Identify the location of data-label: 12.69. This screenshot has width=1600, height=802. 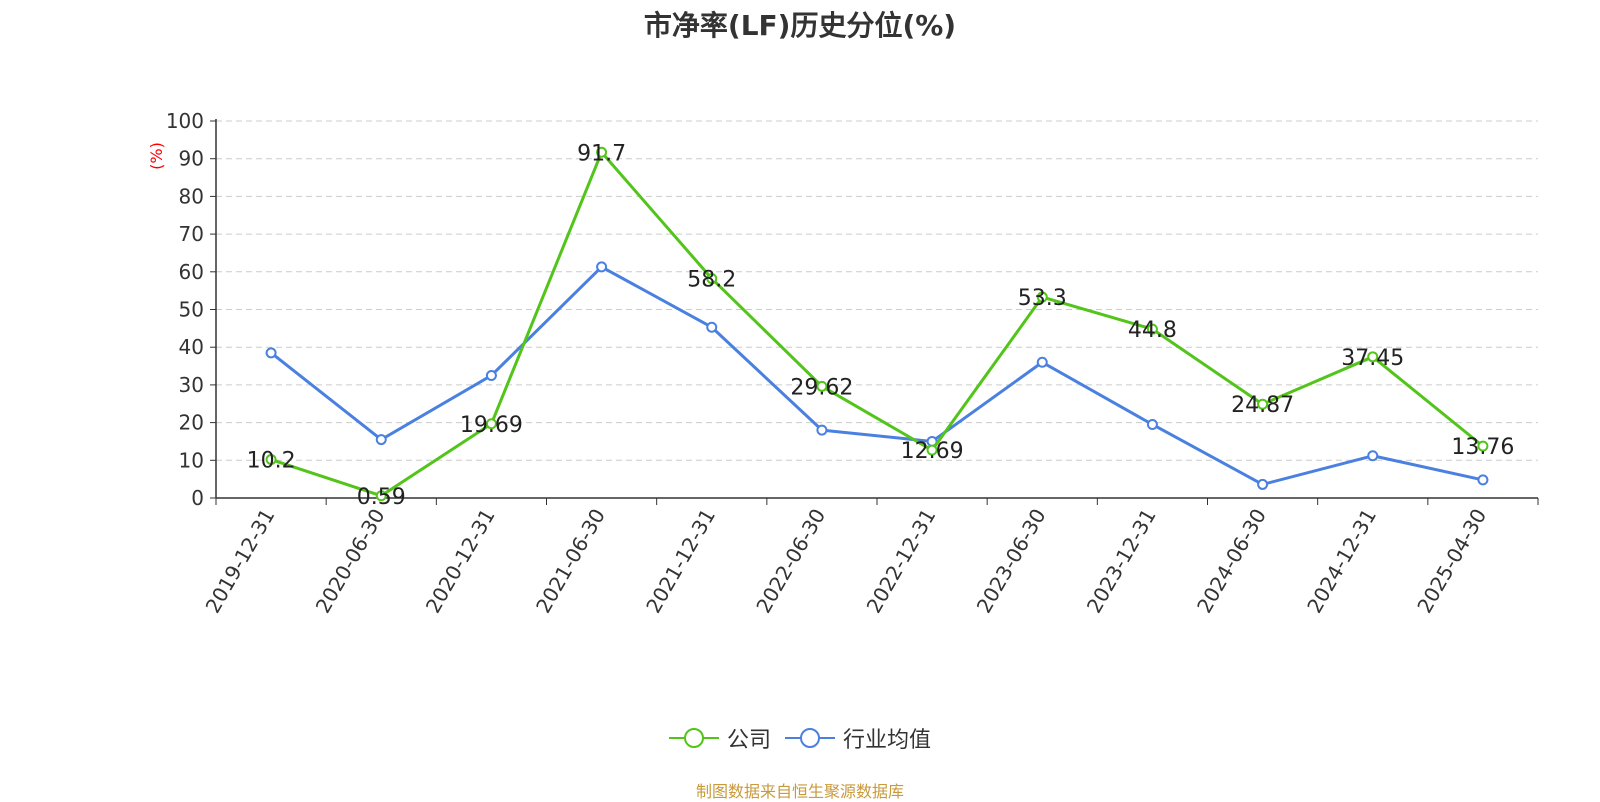
(932, 451).